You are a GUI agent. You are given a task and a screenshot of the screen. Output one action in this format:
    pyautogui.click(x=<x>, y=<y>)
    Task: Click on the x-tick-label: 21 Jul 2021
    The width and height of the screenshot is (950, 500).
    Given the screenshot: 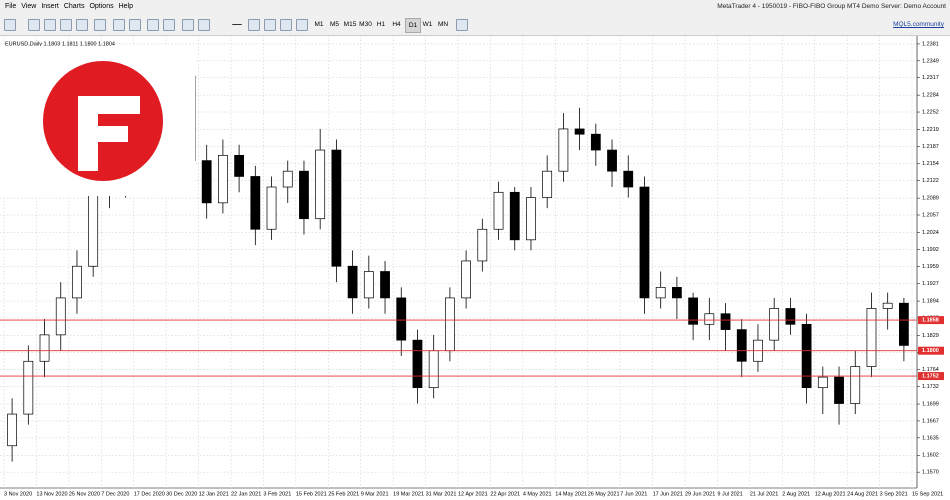 What is the action you would take?
    pyautogui.click(x=764, y=494)
    